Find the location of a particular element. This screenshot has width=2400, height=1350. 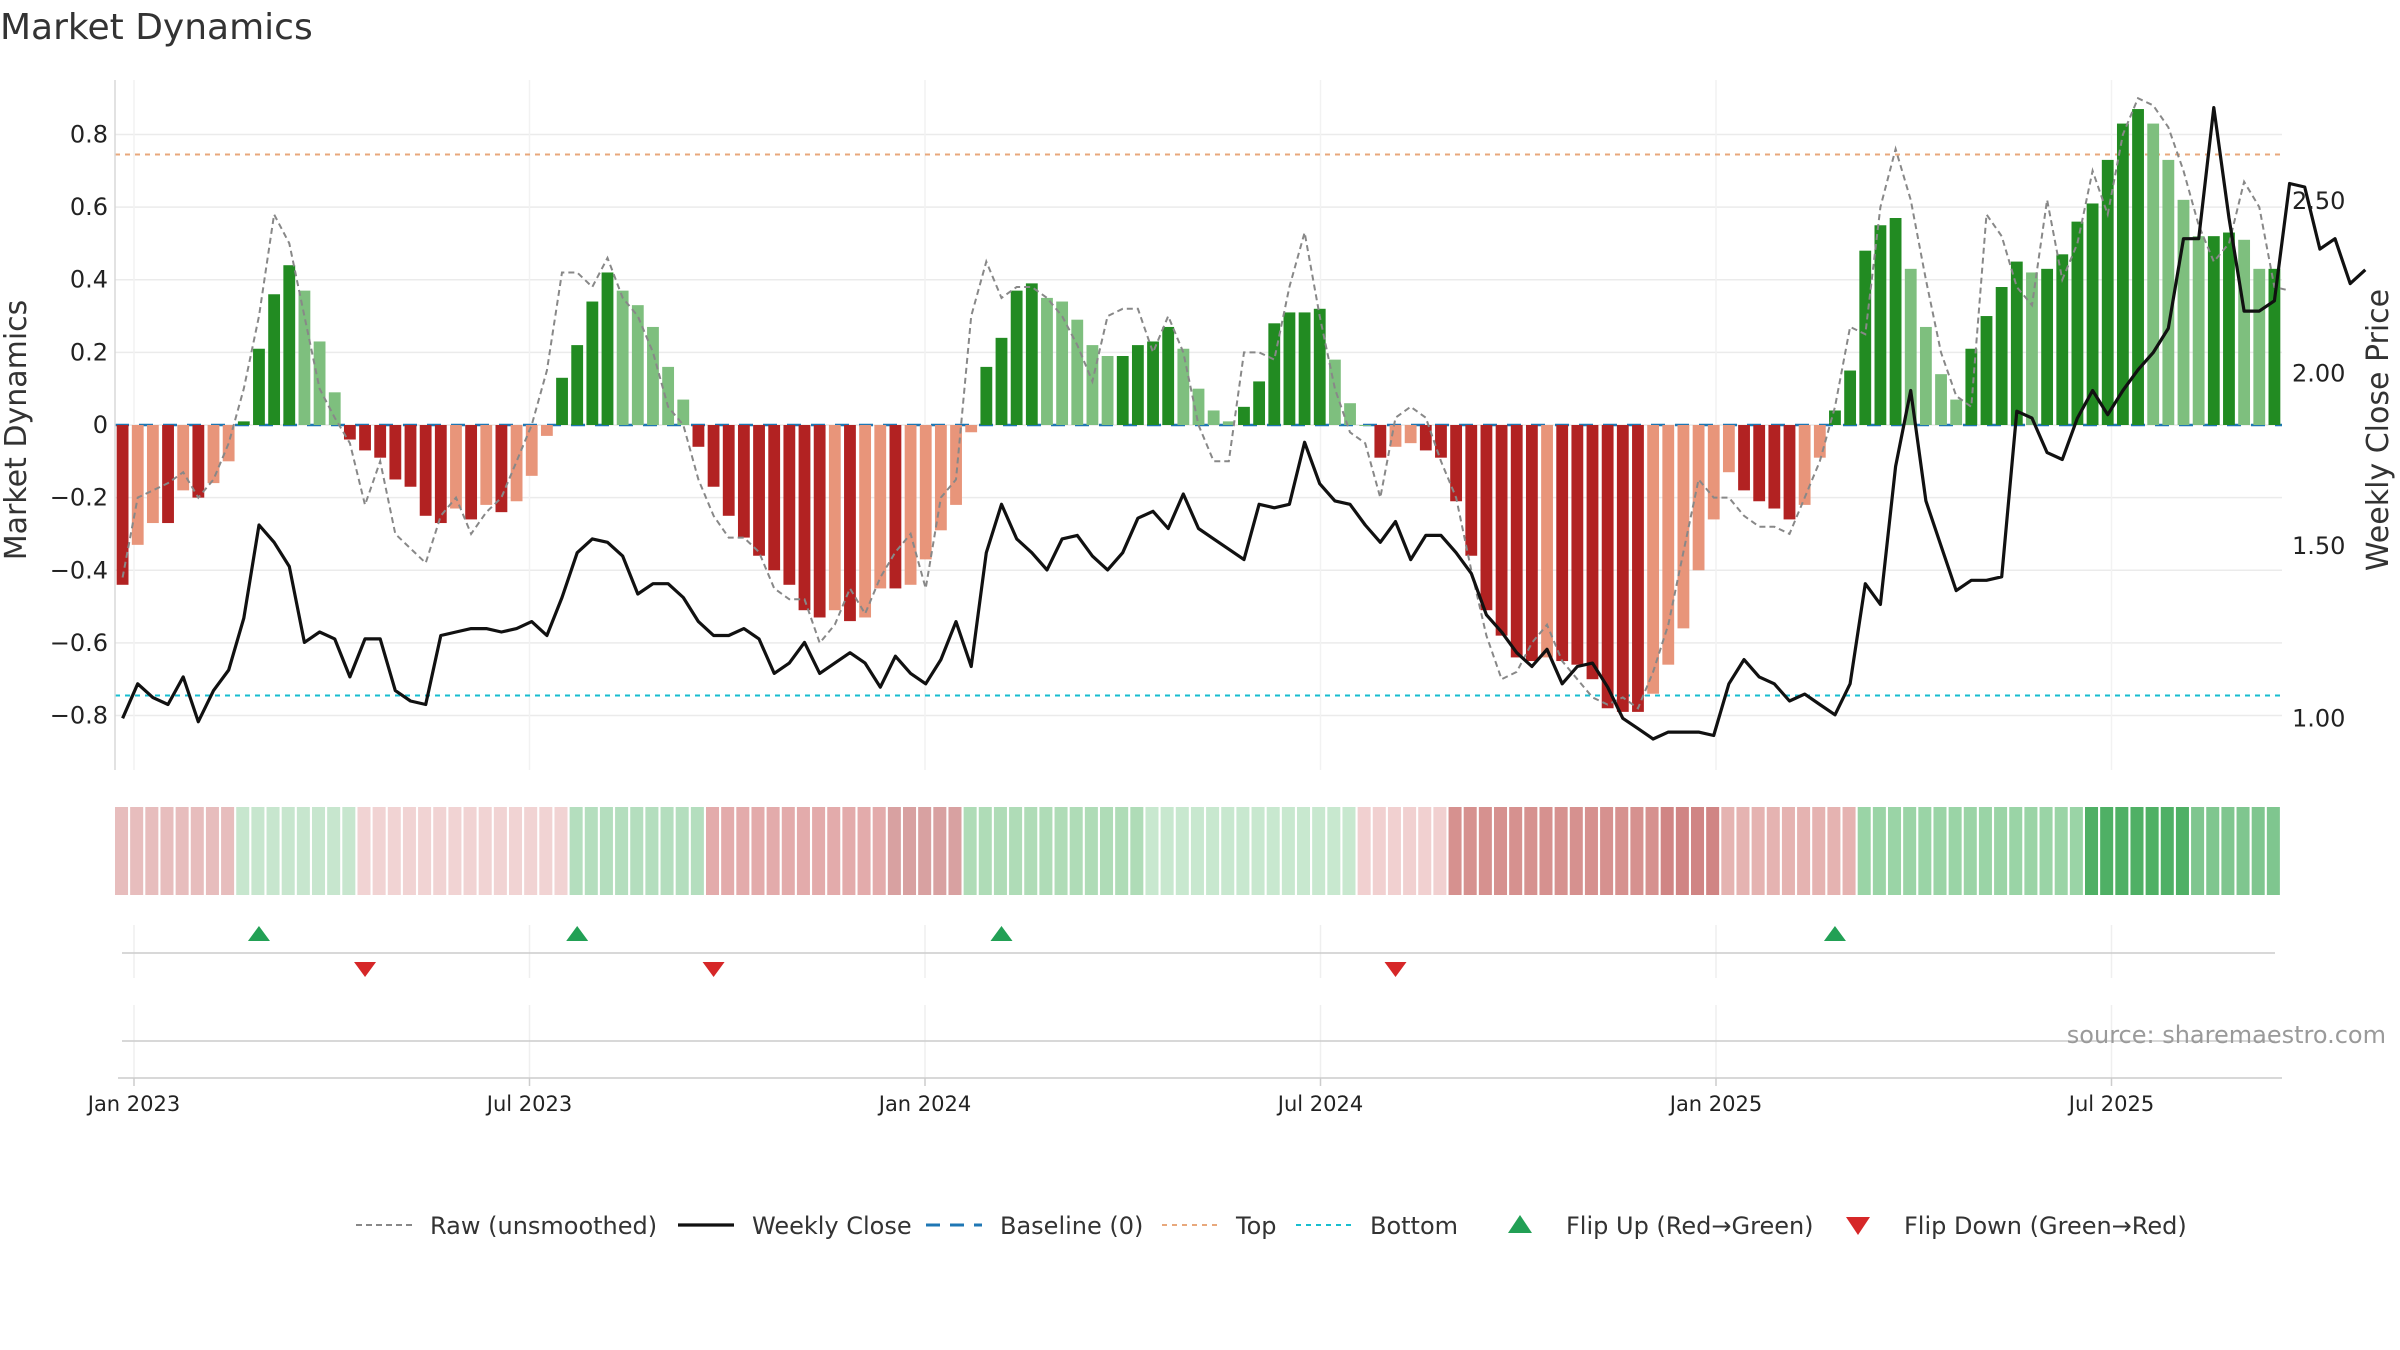

y2-tick-label: 1.00 is located at coordinates (2318, 718).